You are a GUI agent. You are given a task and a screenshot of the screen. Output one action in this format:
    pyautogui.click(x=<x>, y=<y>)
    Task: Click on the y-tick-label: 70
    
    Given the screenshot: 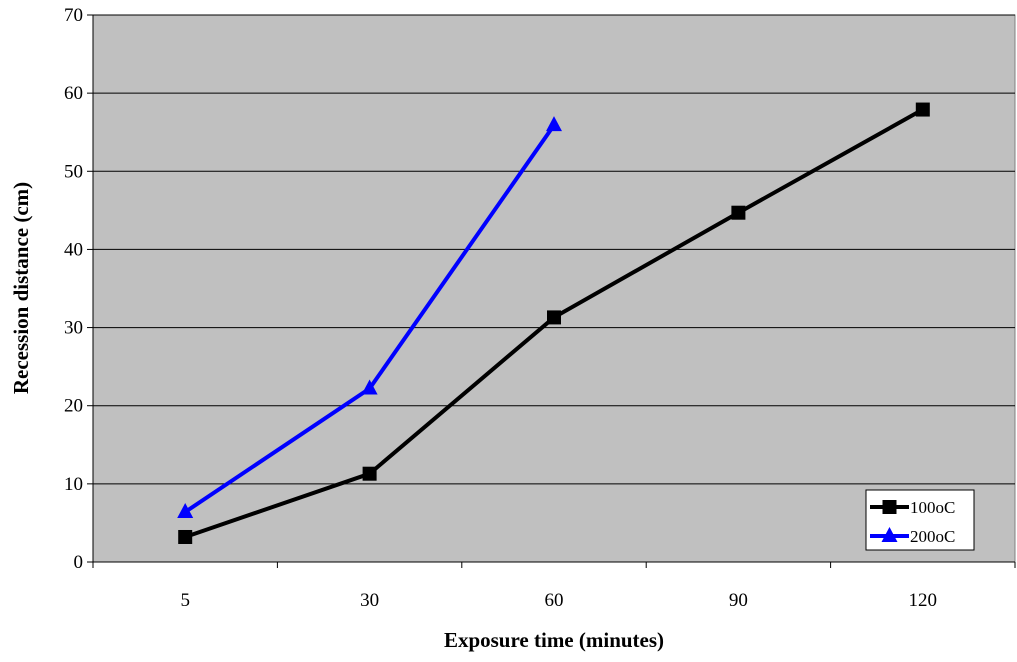 What is the action you would take?
    pyautogui.click(x=73, y=15)
    